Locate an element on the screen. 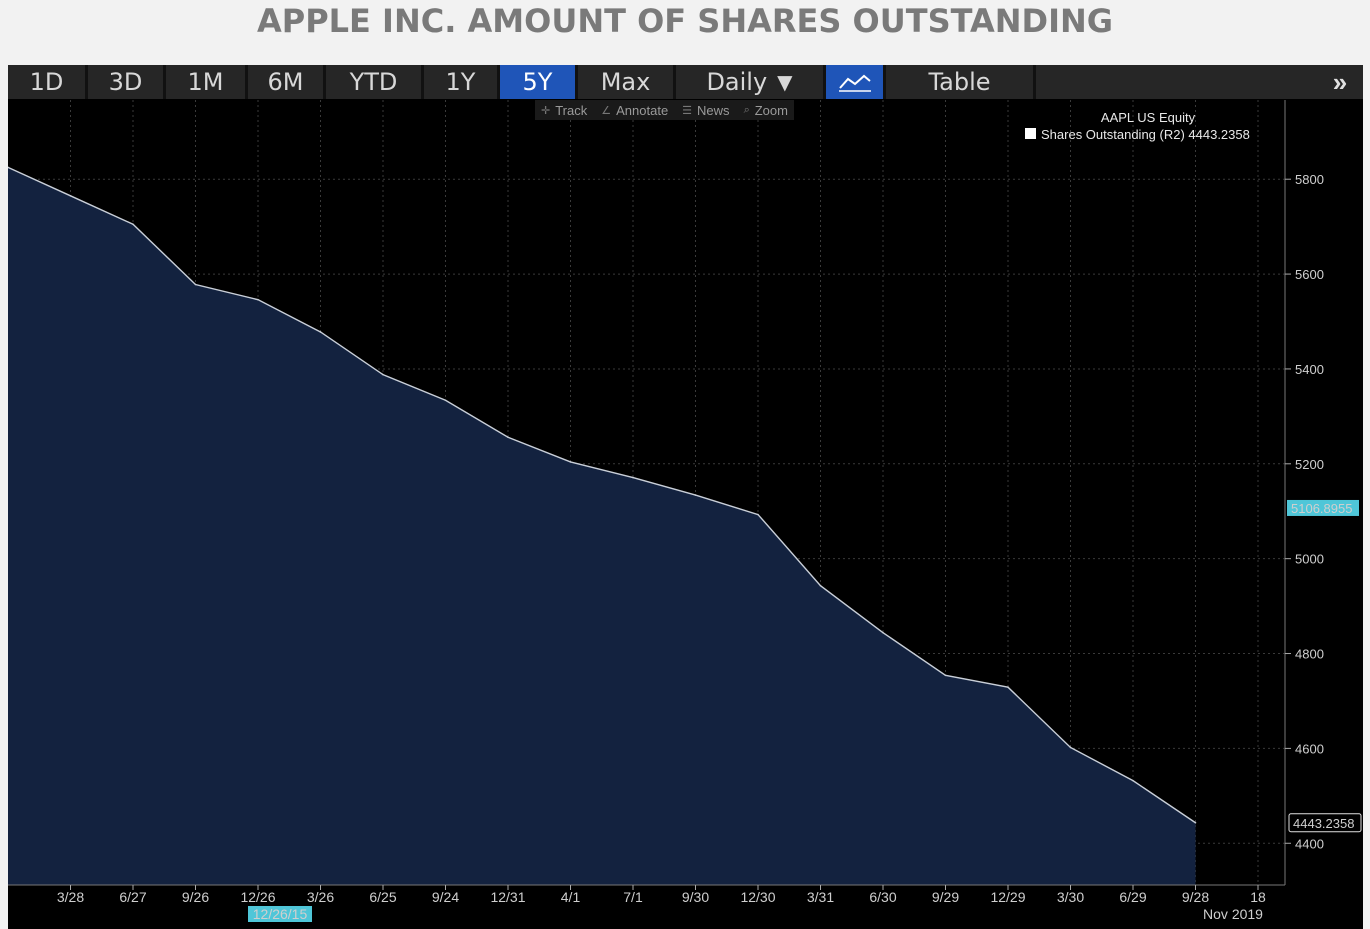 The width and height of the screenshot is (1370, 929). x-tick-label: 12/26 is located at coordinates (257, 897).